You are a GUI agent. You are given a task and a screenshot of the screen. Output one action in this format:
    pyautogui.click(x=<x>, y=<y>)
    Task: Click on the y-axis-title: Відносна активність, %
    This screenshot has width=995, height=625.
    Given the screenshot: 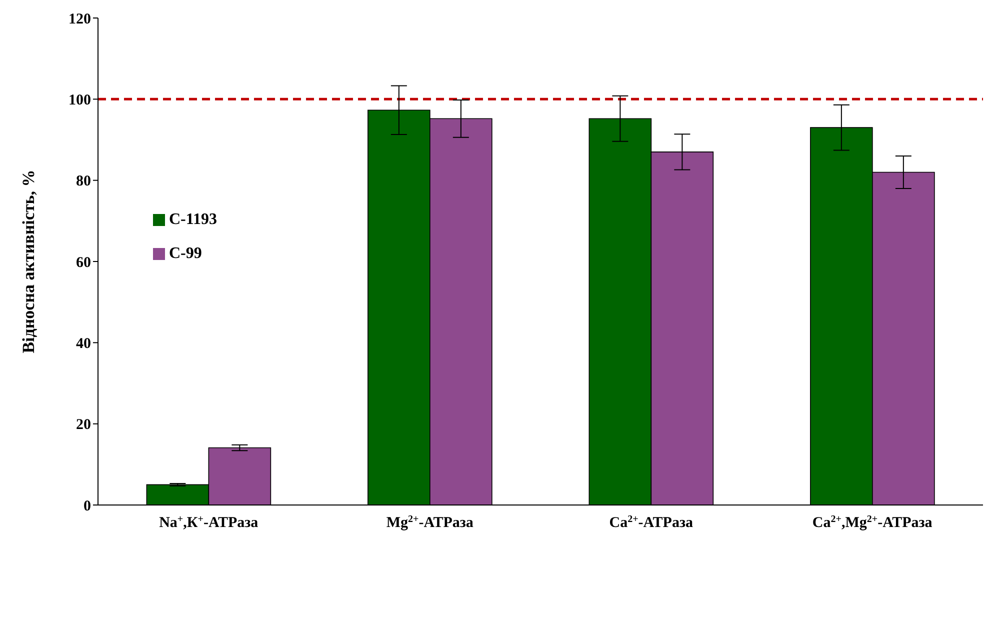 What is the action you would take?
    pyautogui.click(x=28, y=262)
    